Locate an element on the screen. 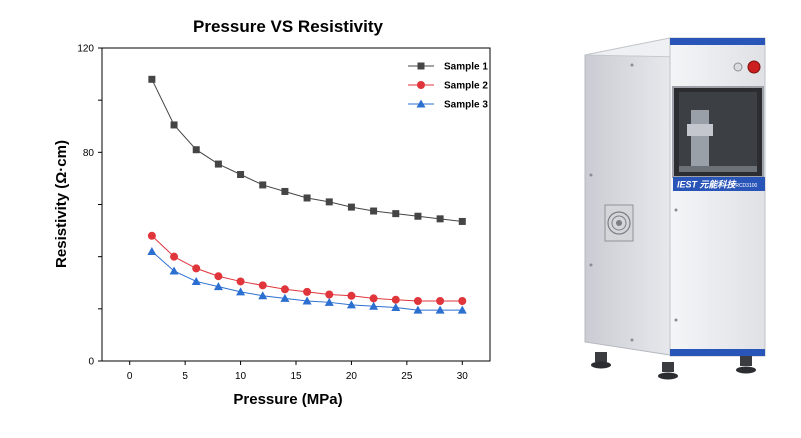  press-column is located at coordinates (700, 138).